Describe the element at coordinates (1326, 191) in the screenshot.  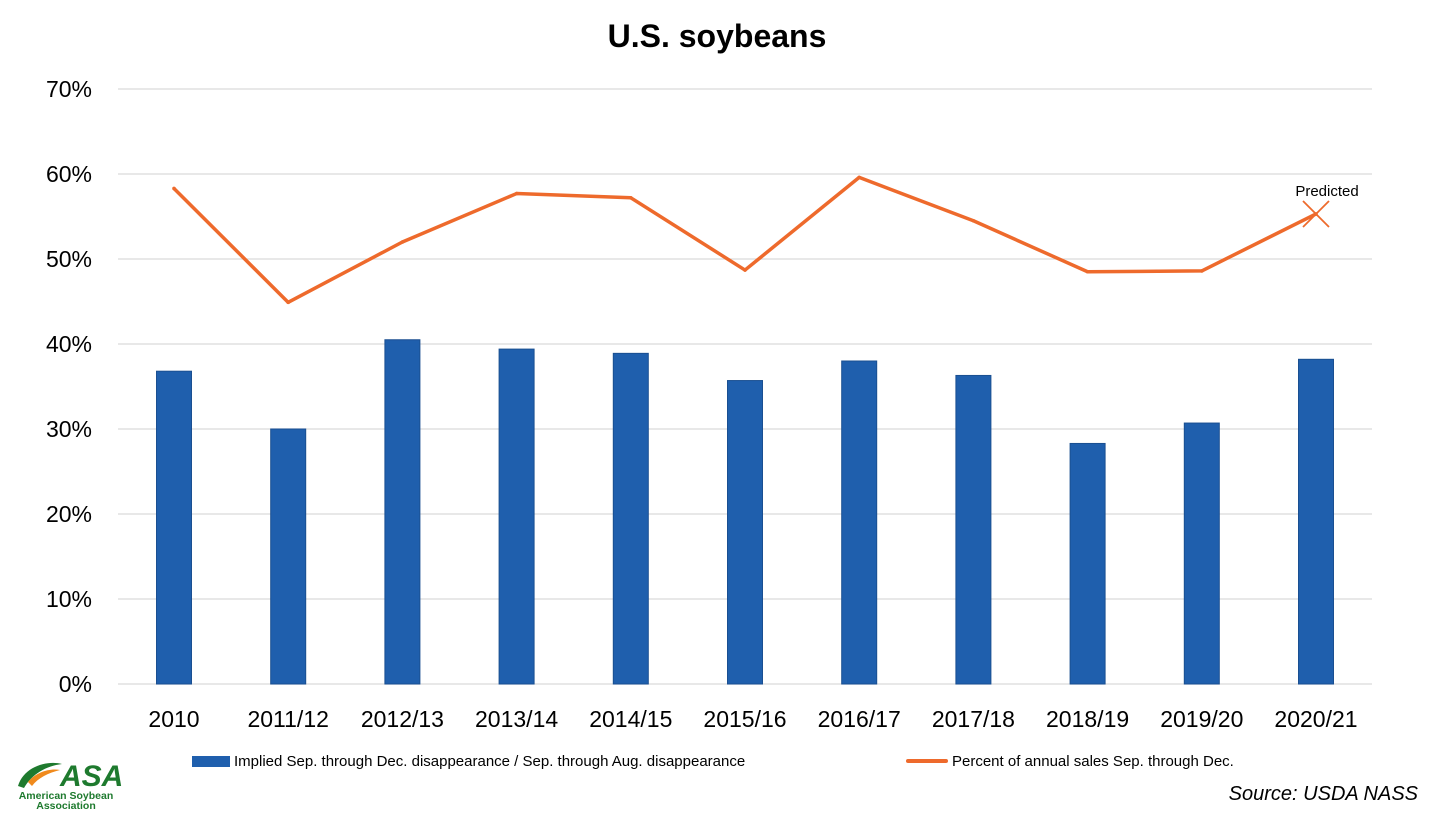
I see `predicted-label: Predicted` at that location.